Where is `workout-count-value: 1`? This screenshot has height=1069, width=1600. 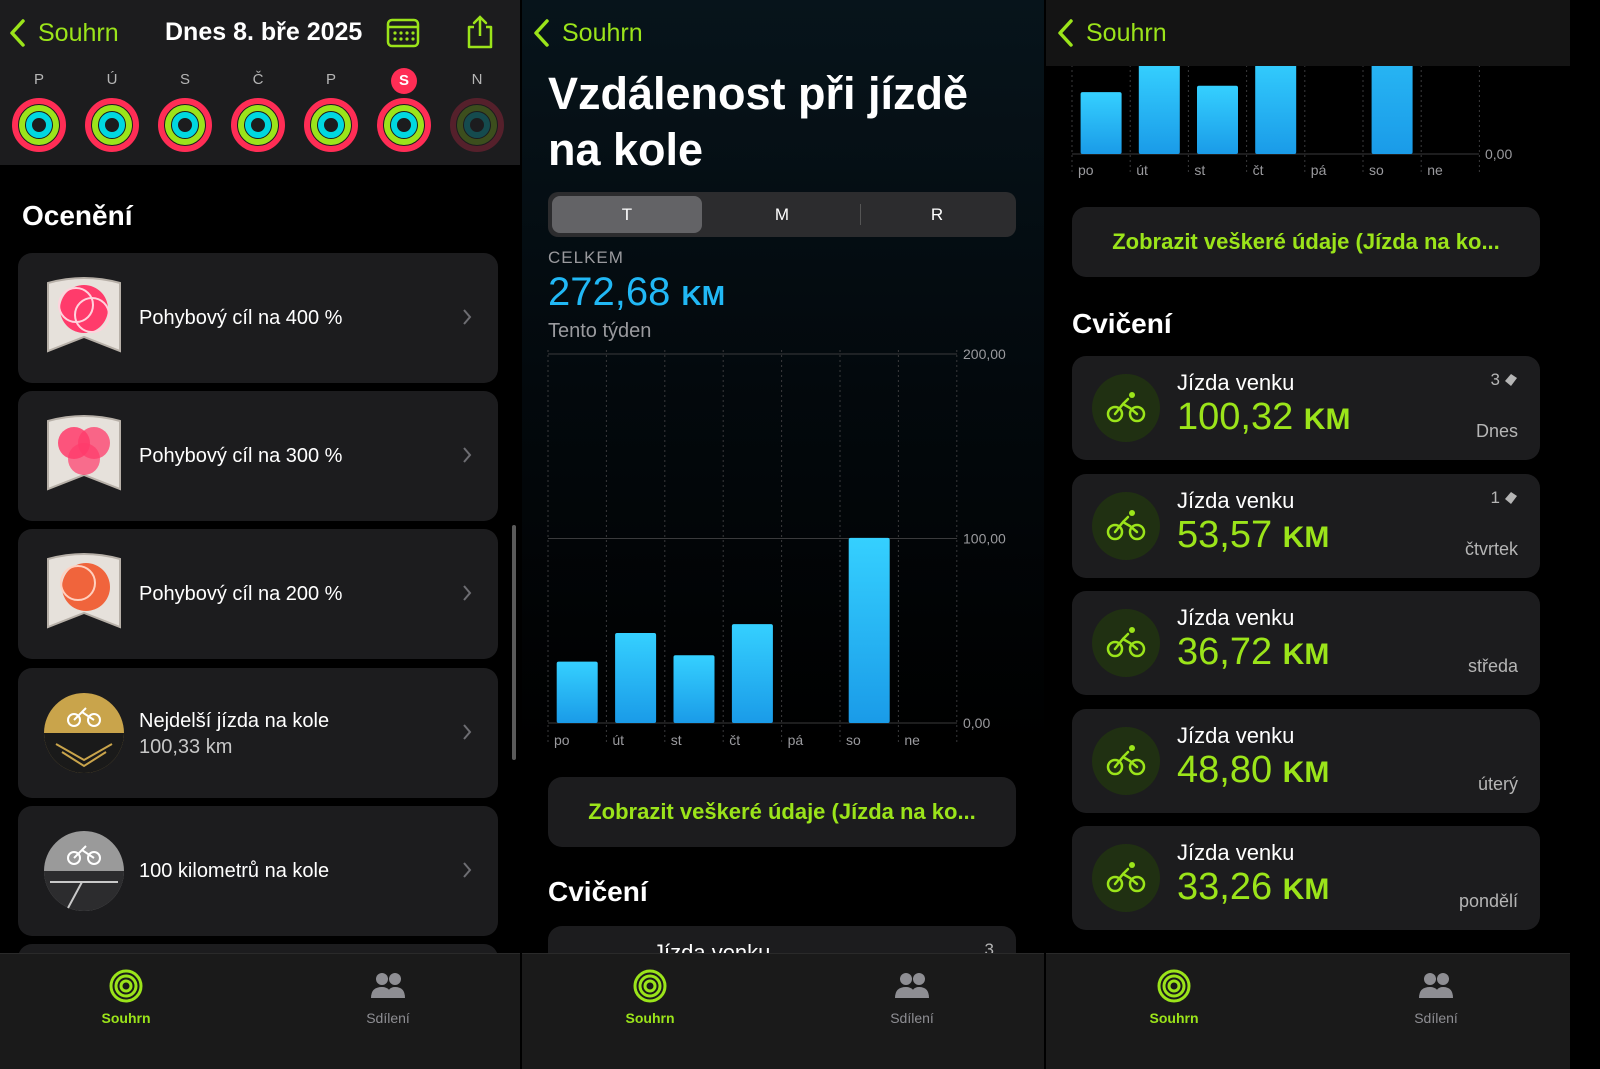 workout-count-value: 1 is located at coordinates (1495, 497).